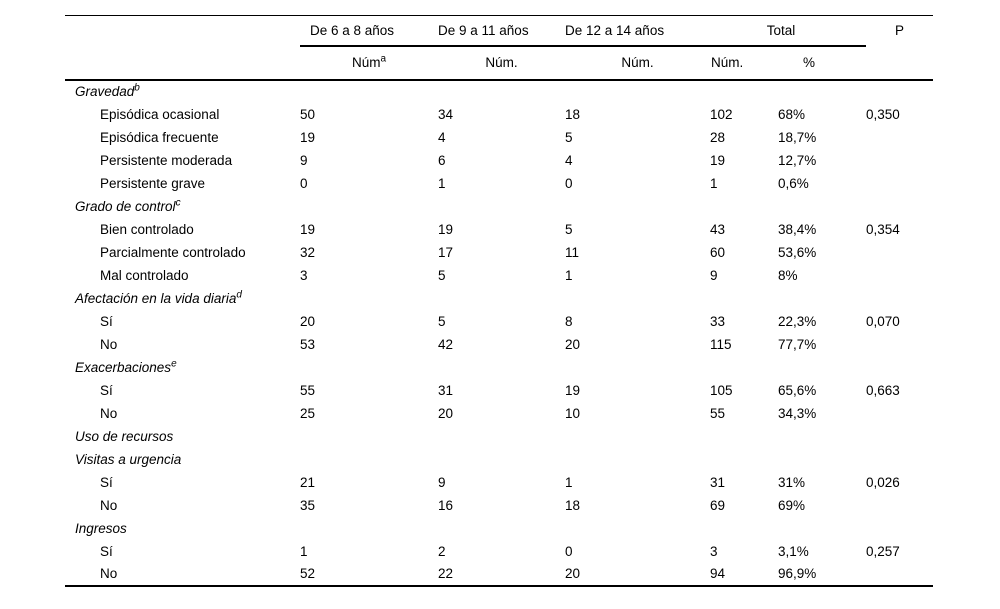  What do you see at coordinates (718, 229) in the screenshot?
I see `cell-total-num: 43` at bounding box center [718, 229].